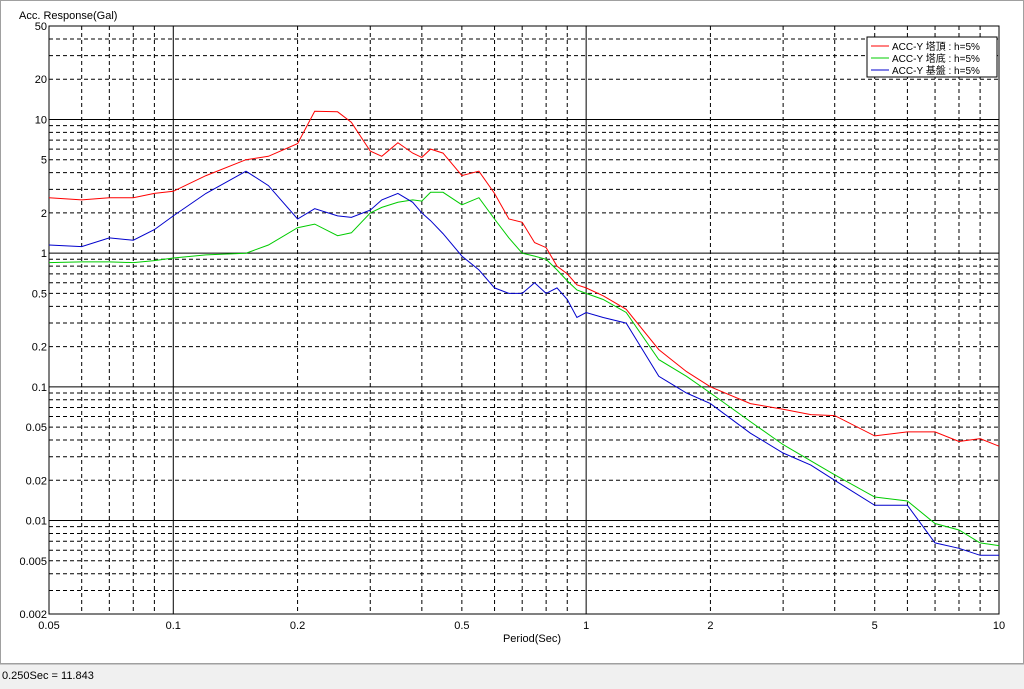  I want to click on x-tick-label: 0.1, so click(173, 626).